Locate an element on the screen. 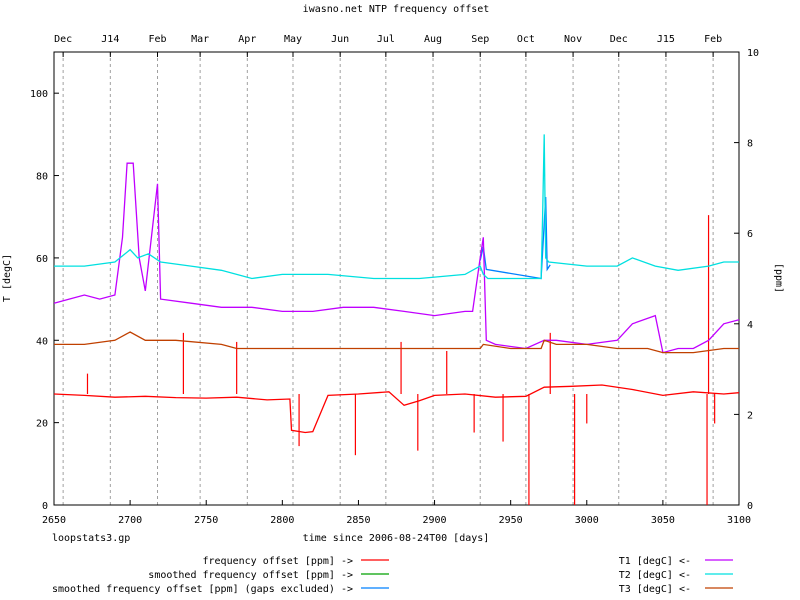 Image resolution: width=800 pixels, height=600 pixels. x-tick-label: 3050 is located at coordinates (663, 520).